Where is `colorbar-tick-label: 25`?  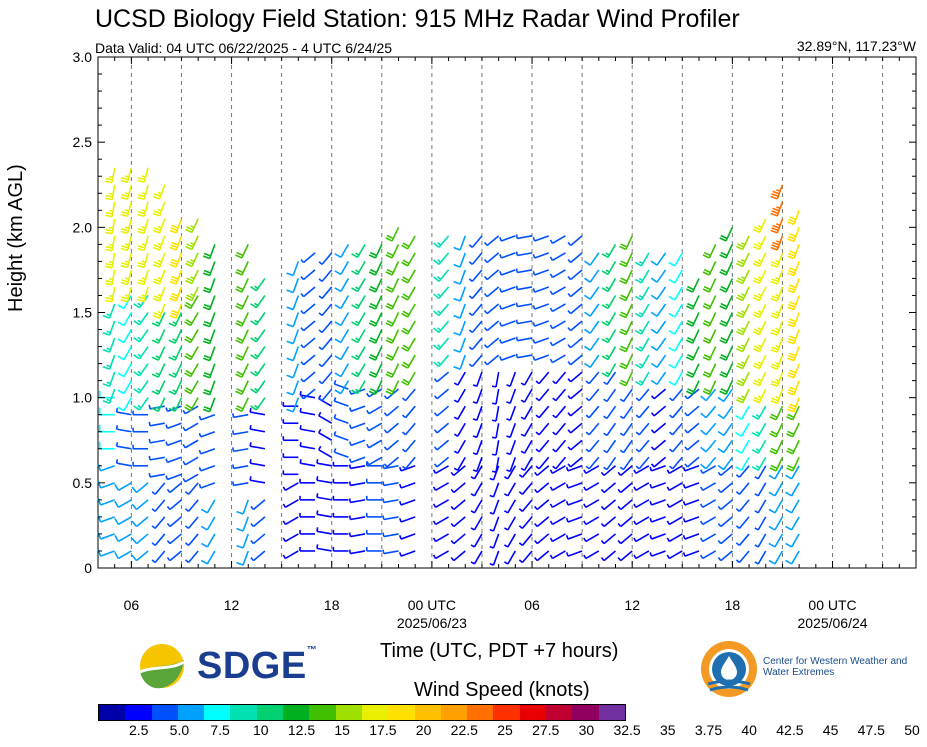 colorbar-tick-label: 25 is located at coordinates (505, 730).